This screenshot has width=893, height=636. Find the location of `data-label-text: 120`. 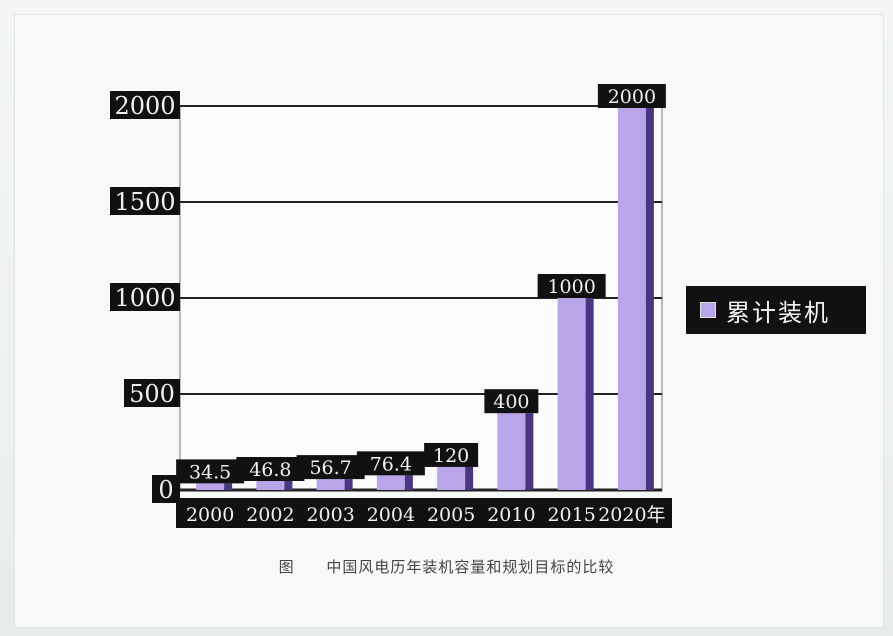

data-label-text: 120 is located at coordinates (451, 456).